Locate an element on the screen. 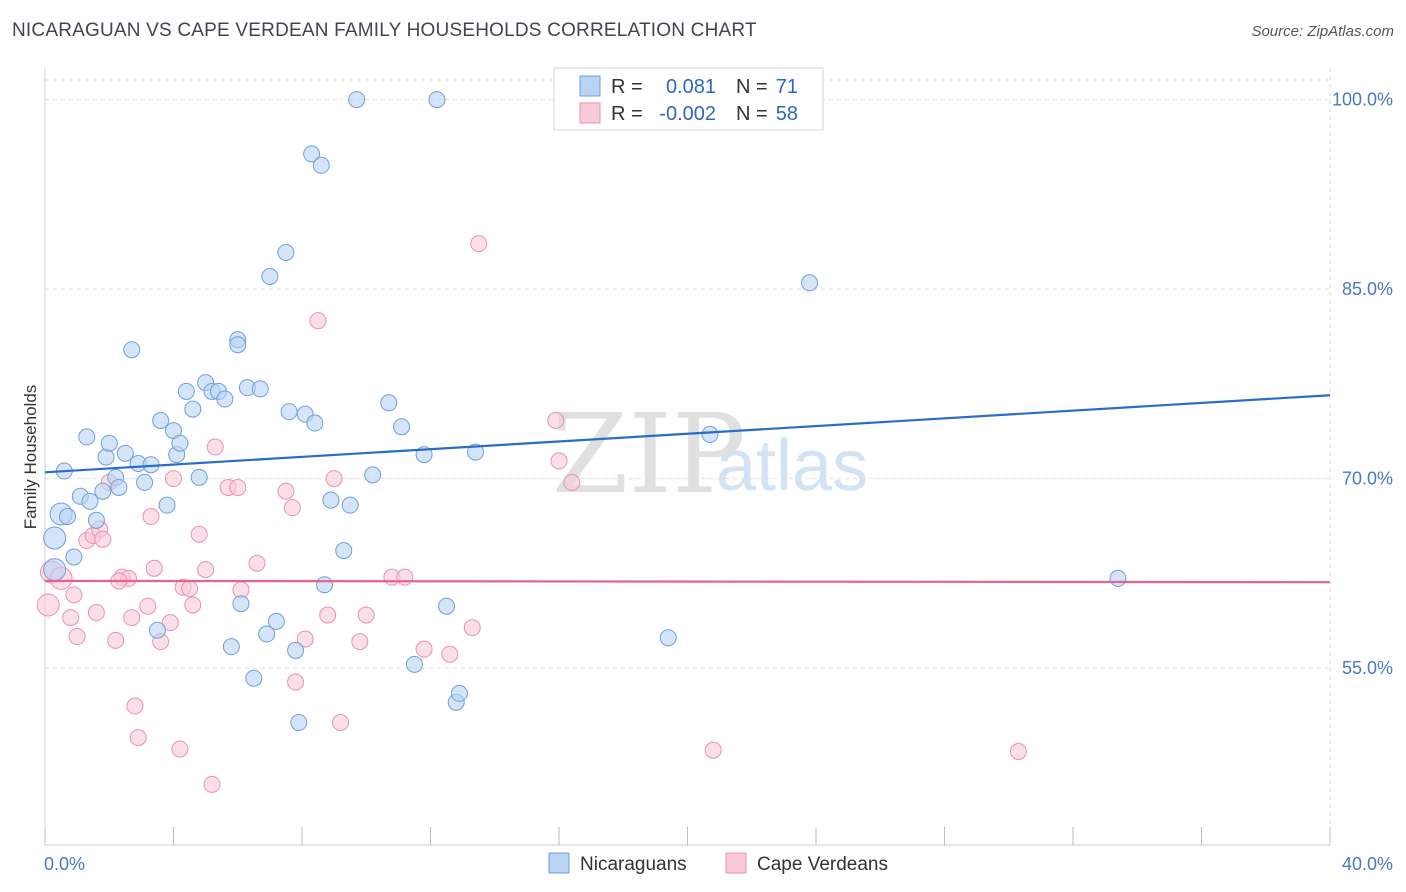  x-tick-label: 40.0% is located at coordinates (1367, 864).